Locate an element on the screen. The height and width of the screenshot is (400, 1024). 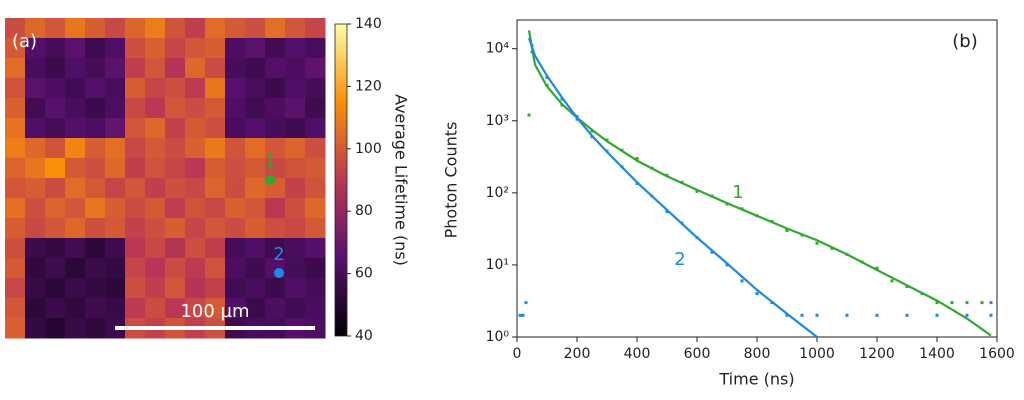
x-tick-label: 600 is located at coordinates (697, 354).